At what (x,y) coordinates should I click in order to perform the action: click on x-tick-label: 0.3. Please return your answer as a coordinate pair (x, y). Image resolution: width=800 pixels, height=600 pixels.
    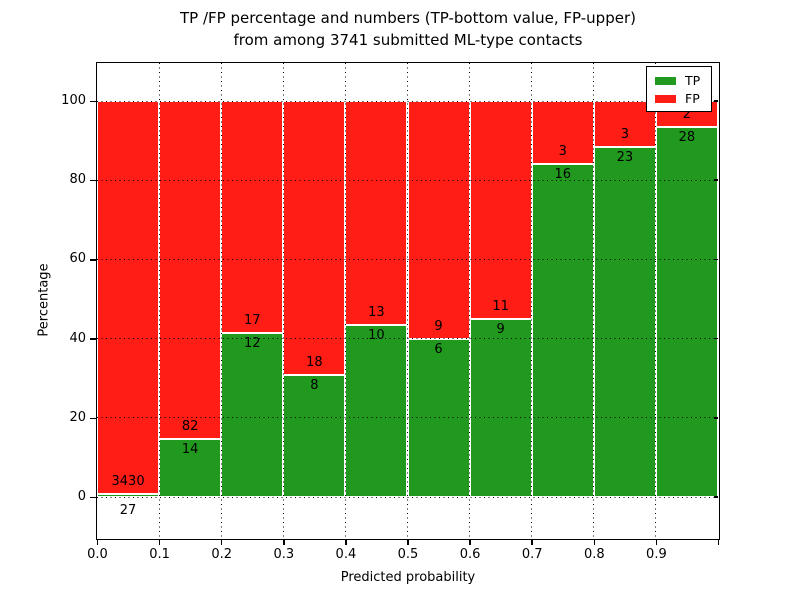
    Looking at the image, I should click on (284, 554).